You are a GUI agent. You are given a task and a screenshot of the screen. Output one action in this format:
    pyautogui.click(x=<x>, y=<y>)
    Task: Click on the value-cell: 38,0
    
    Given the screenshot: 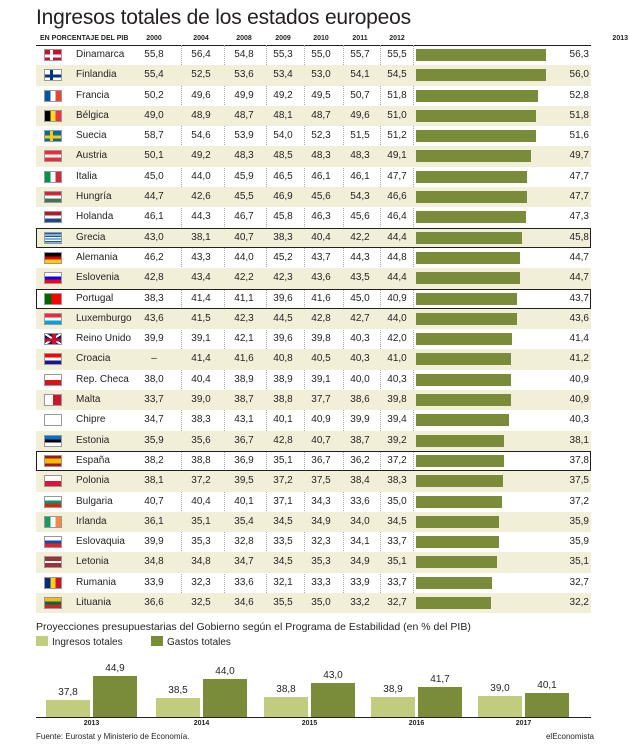 What is the action you would take?
    pyautogui.click(x=154, y=379)
    